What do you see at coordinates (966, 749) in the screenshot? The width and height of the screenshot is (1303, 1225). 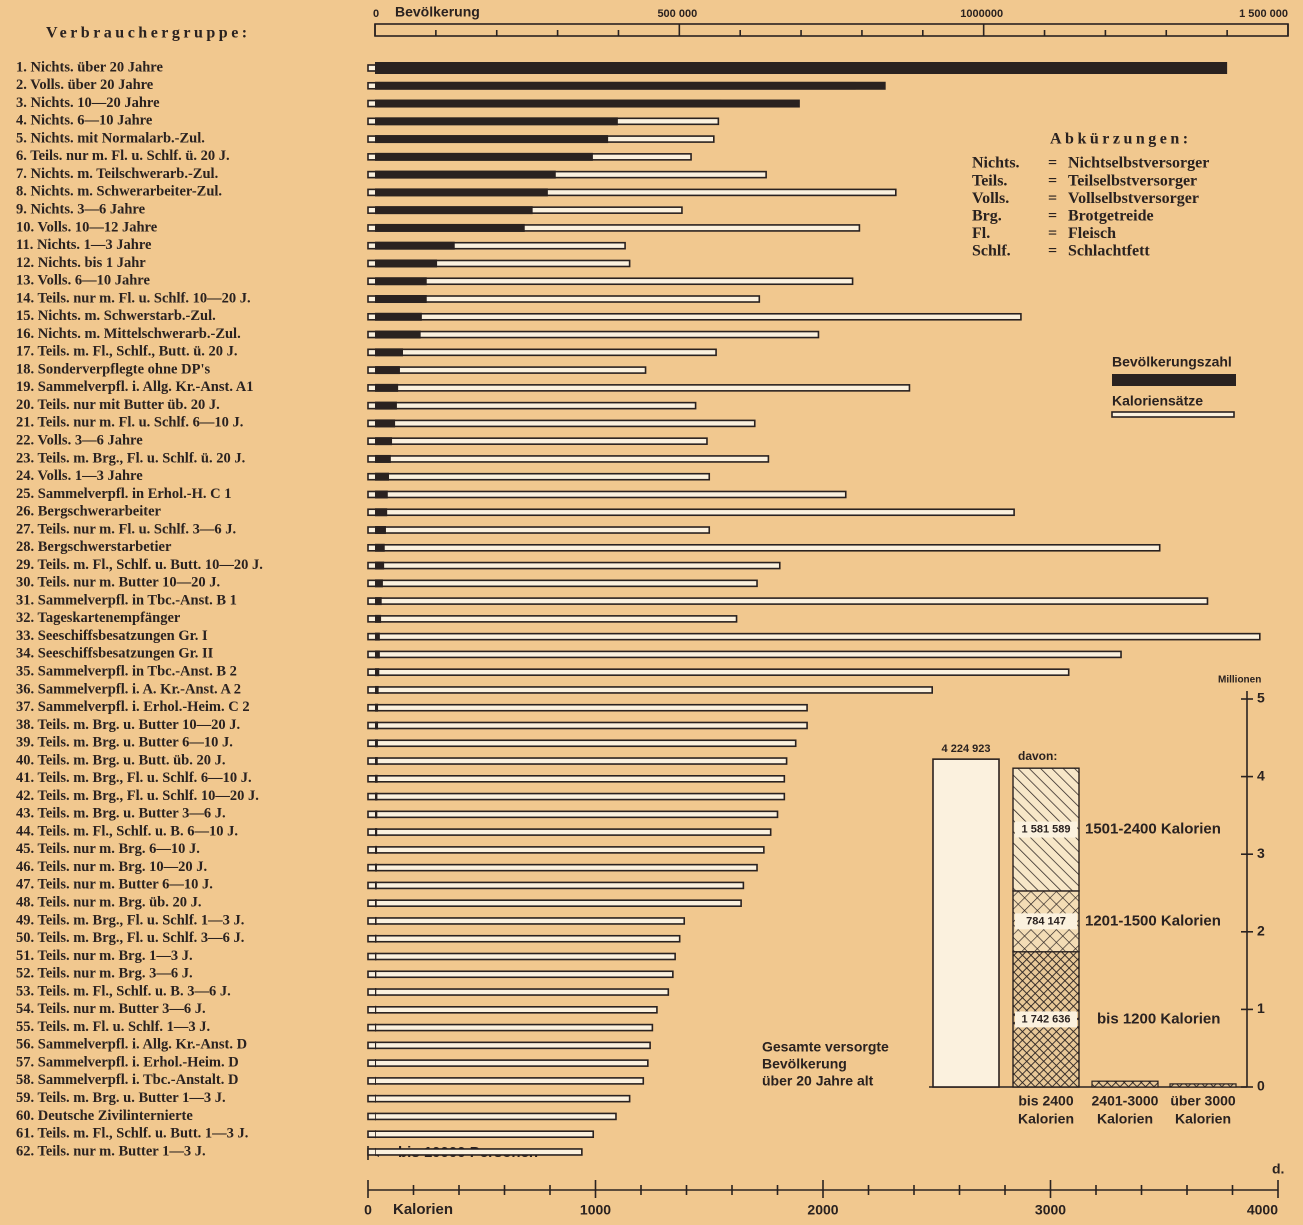 I see `total-value-label: 4 224 923` at bounding box center [966, 749].